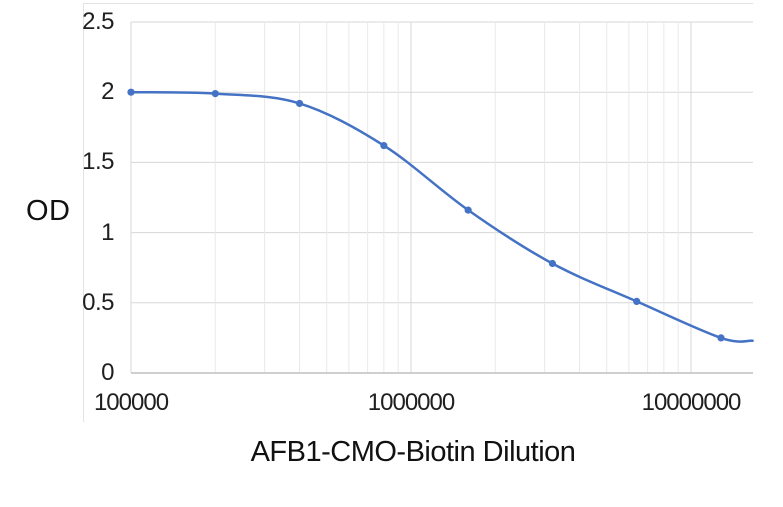 The image size is (783, 507). I want to click on y-tick-label: 0, so click(107, 372).